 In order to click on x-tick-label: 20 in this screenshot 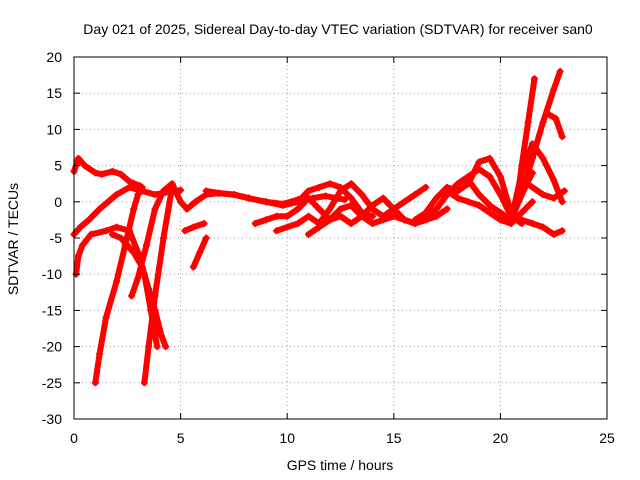, I will do `click(501, 438)`.